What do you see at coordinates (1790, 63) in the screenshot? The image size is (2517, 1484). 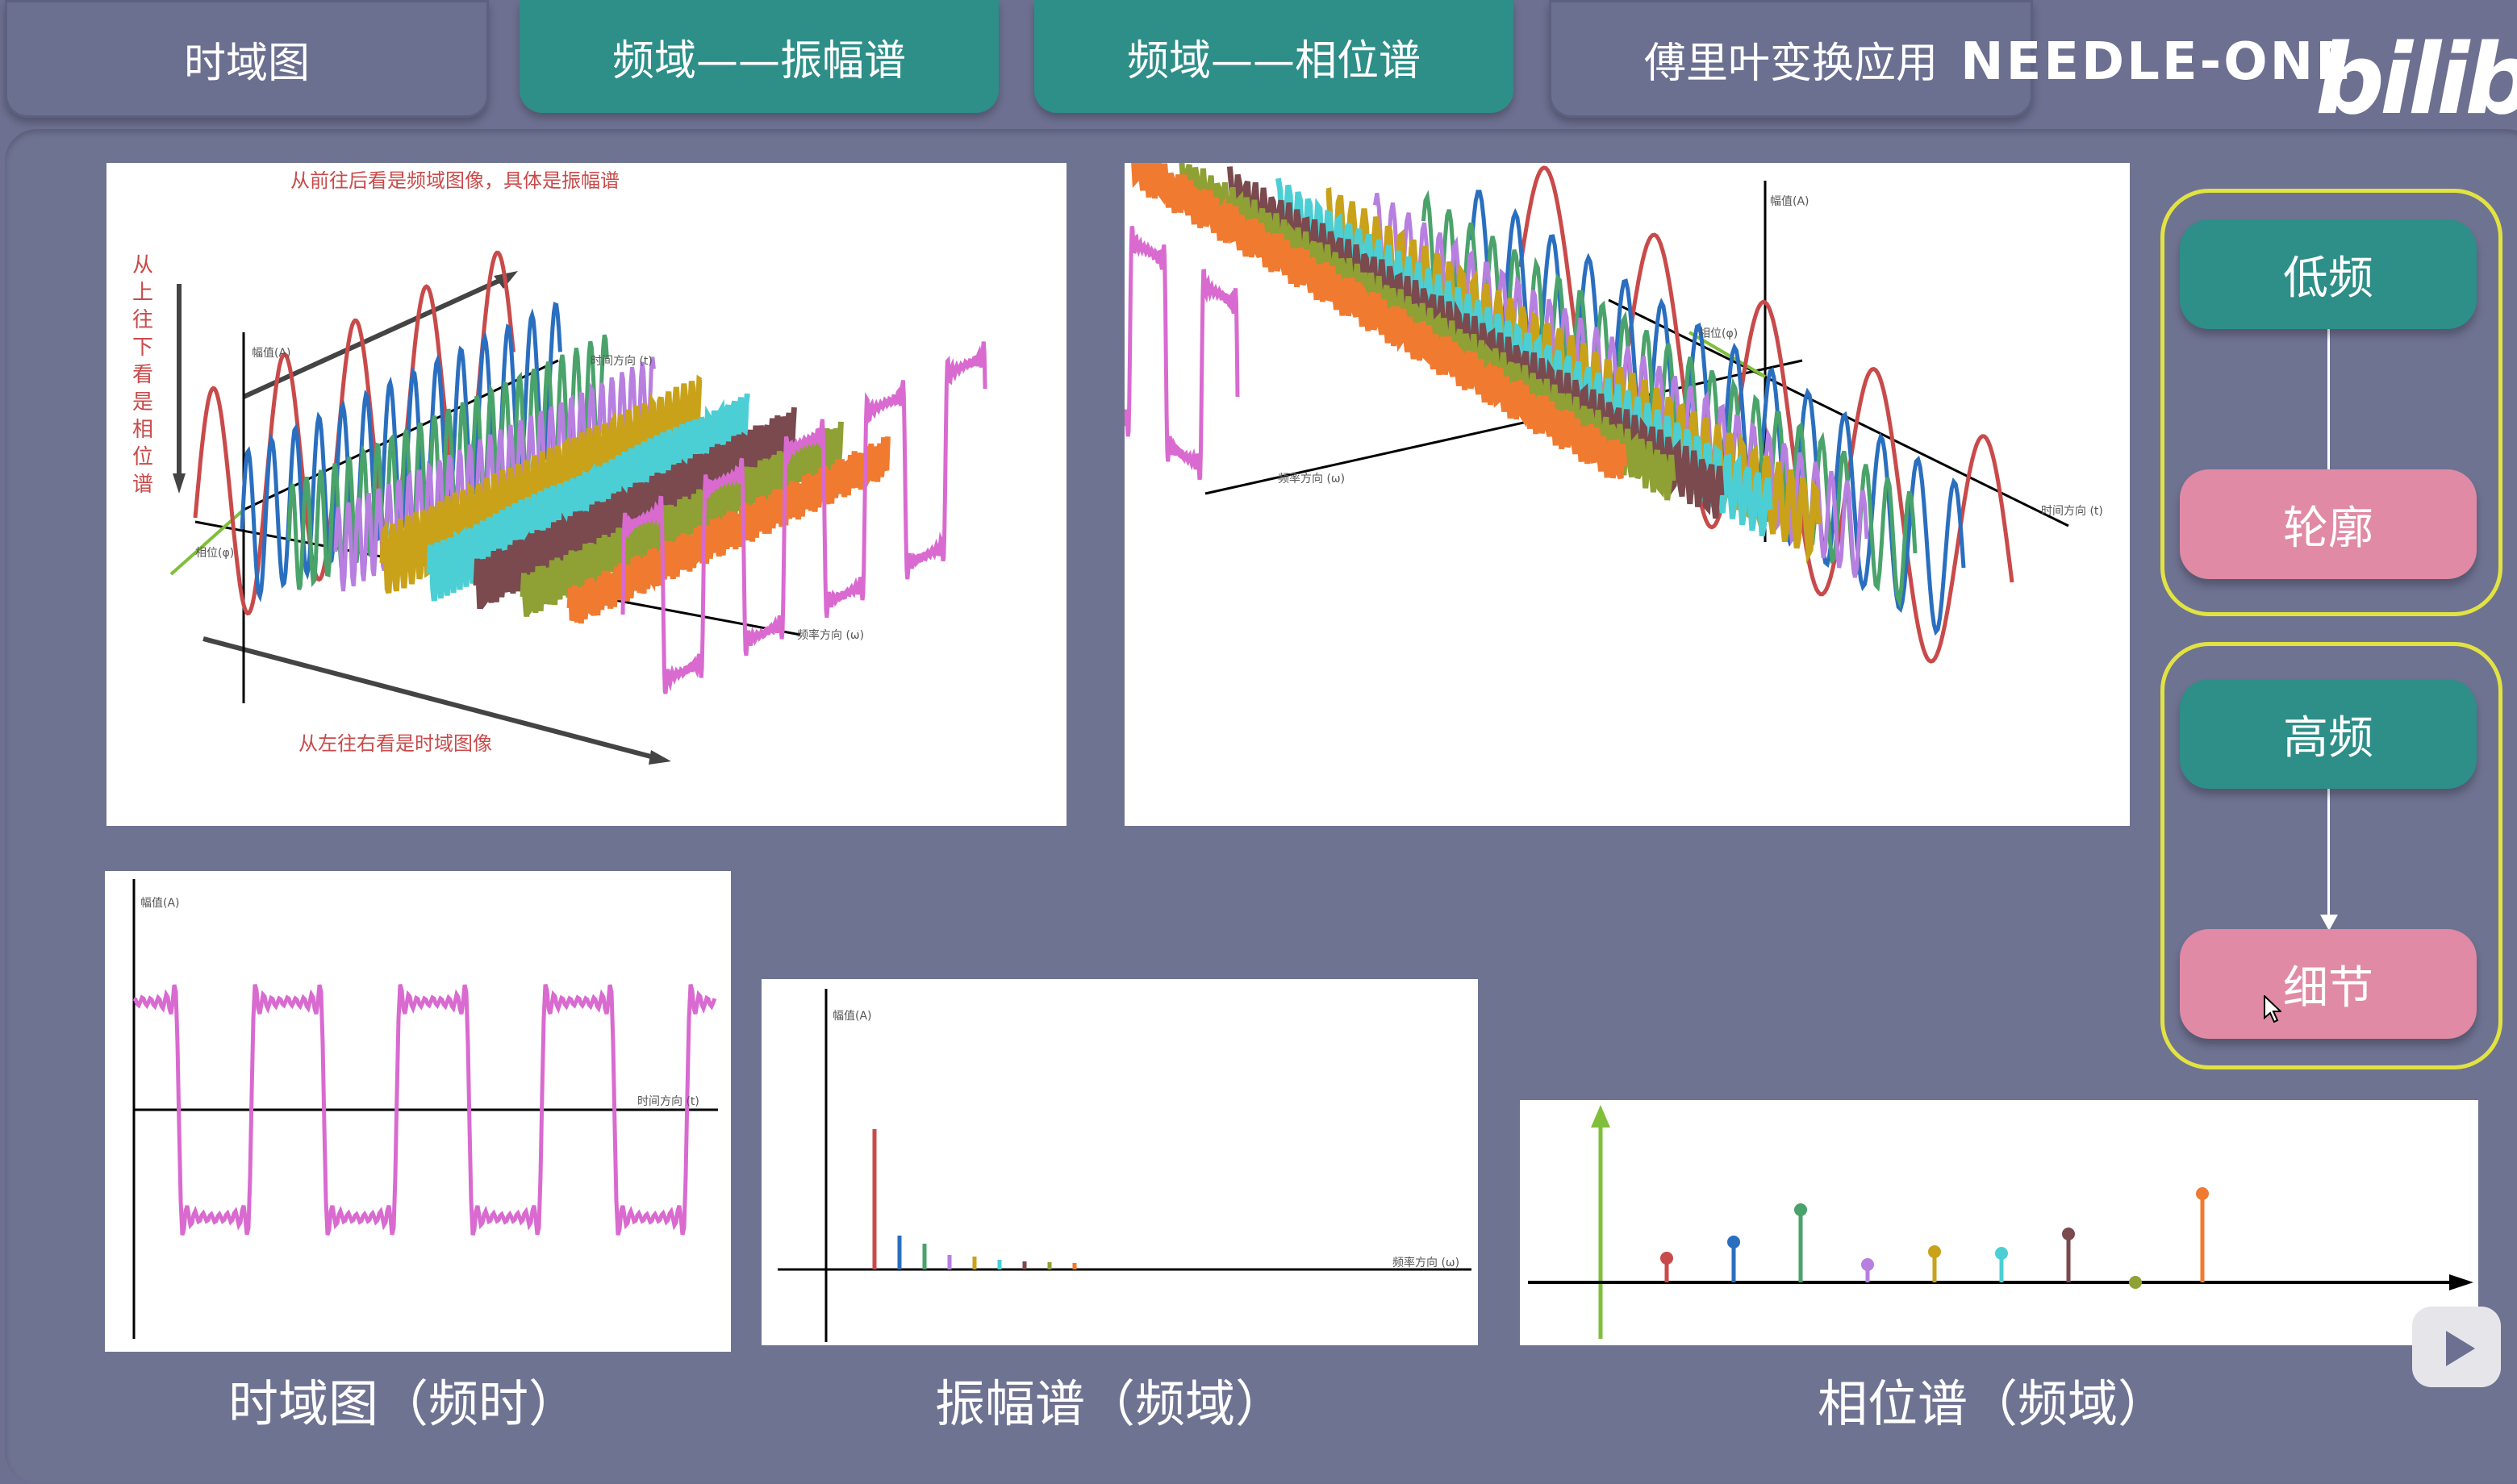 I see `tab-label: 傅里叶变换应用` at bounding box center [1790, 63].